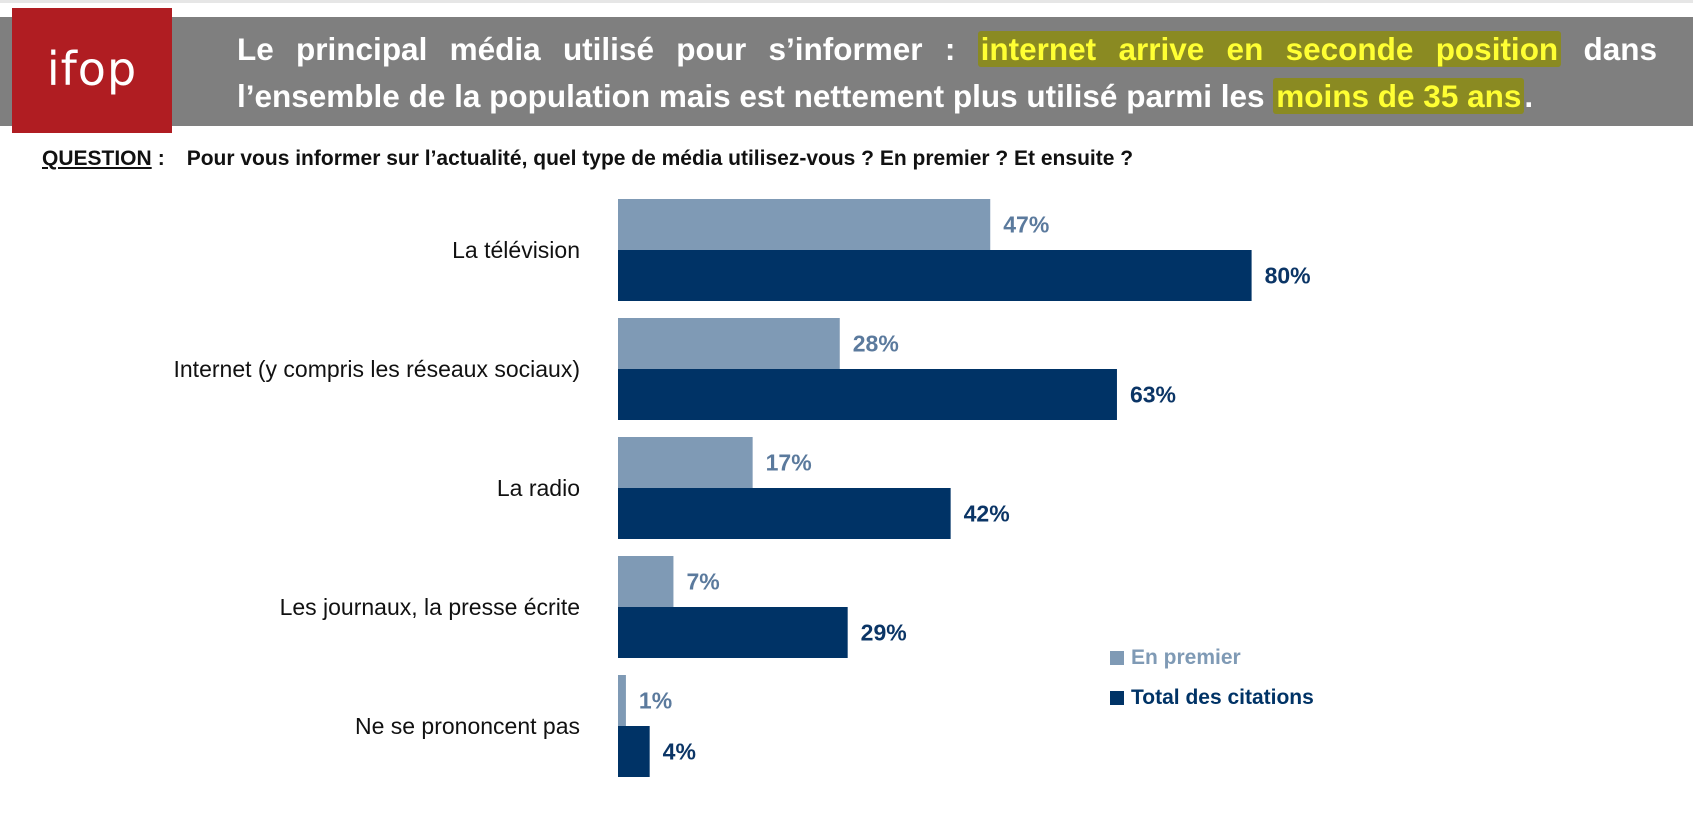  What do you see at coordinates (987, 514) in the screenshot?
I see `value-label-total-des-citations-la-radio: 42%` at bounding box center [987, 514].